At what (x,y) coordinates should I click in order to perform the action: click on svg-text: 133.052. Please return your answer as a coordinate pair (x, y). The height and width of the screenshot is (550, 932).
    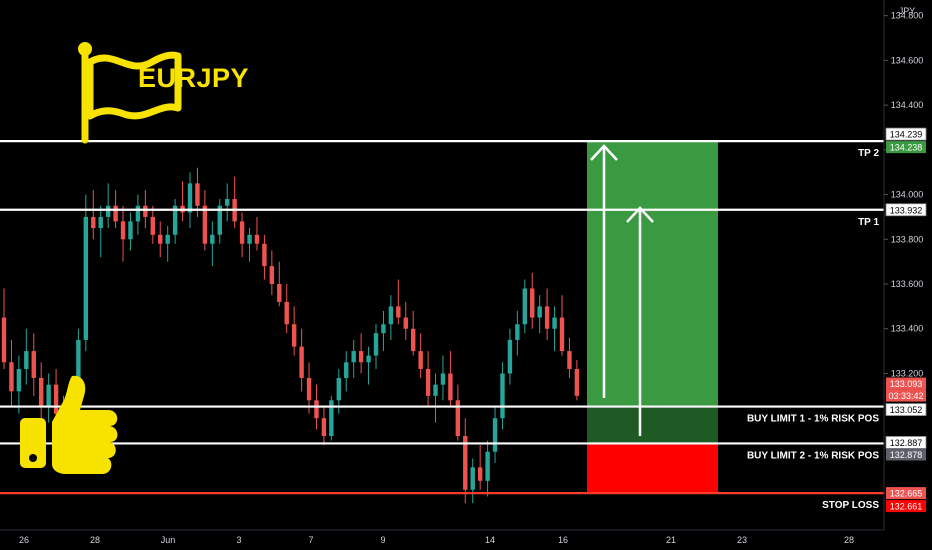
    Looking at the image, I should click on (906, 410).